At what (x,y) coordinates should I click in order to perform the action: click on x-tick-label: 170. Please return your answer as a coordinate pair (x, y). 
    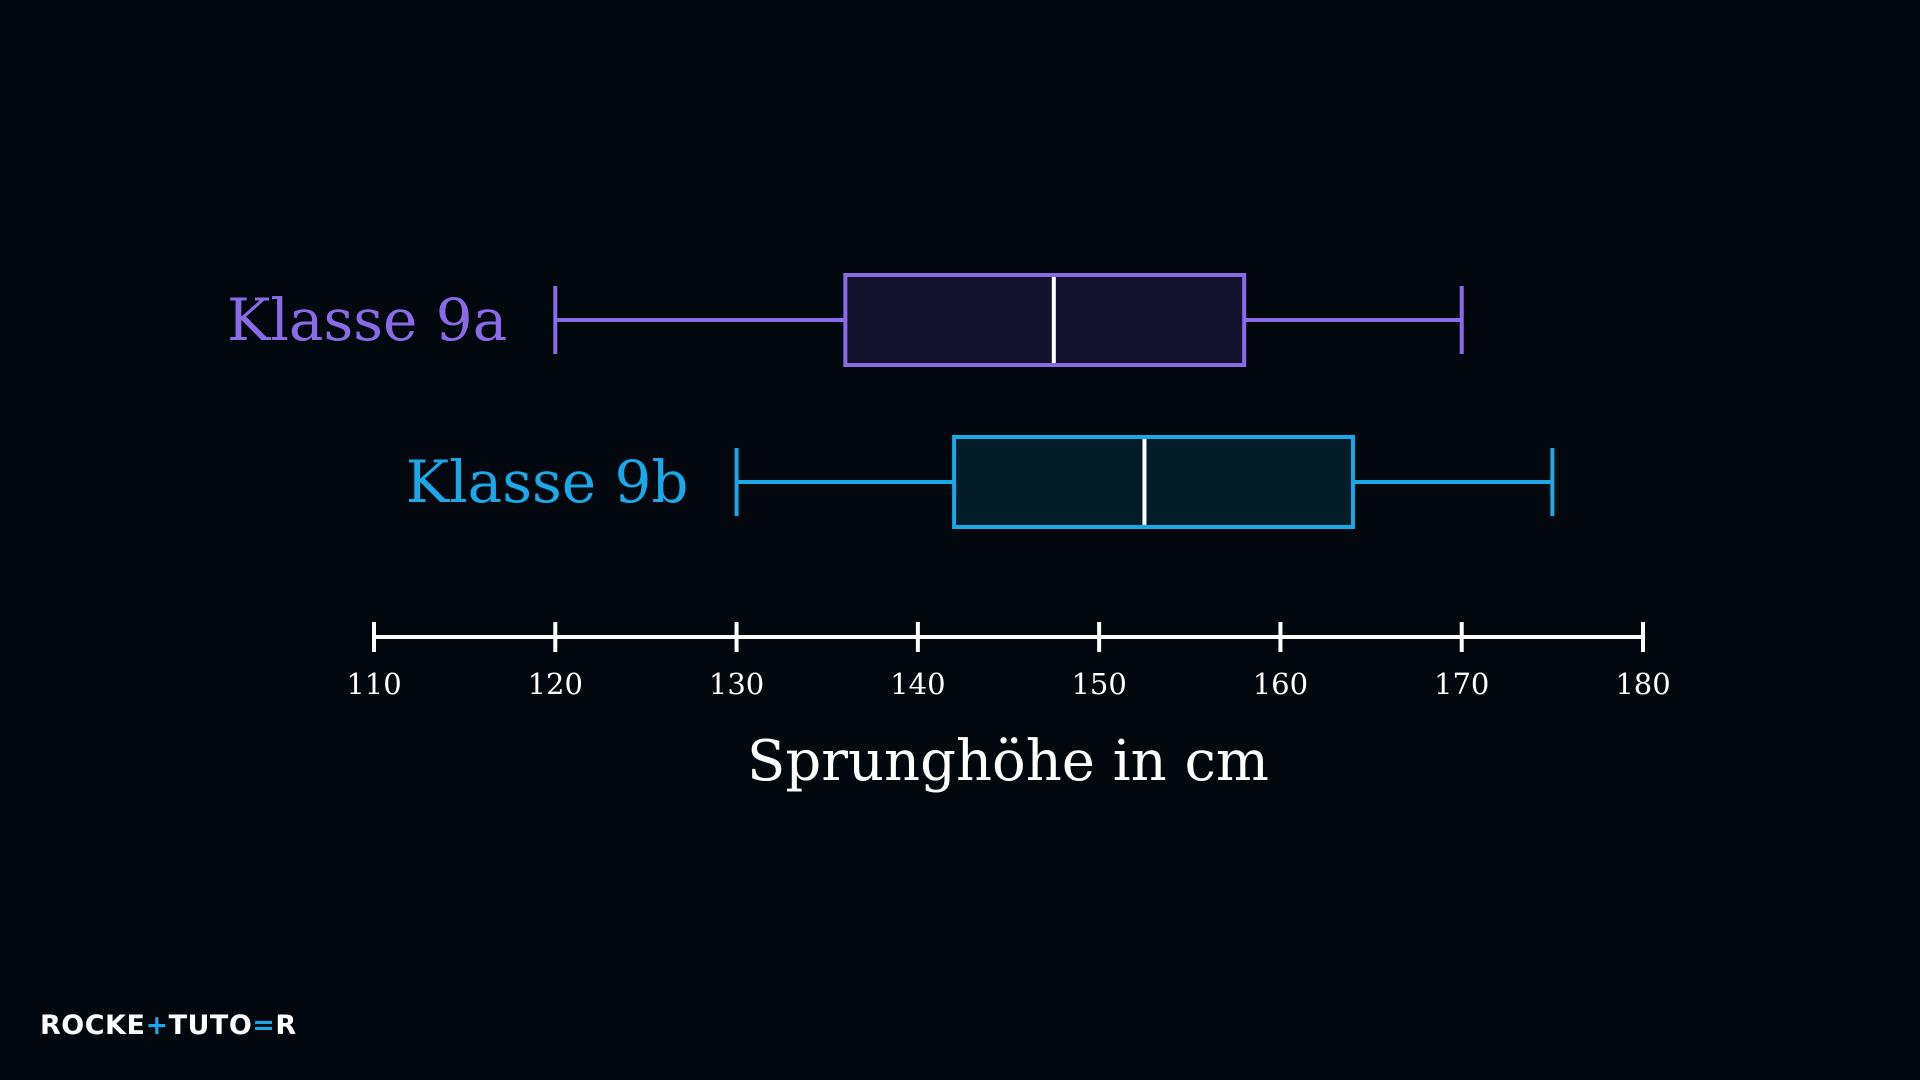
    Looking at the image, I should click on (1461, 684).